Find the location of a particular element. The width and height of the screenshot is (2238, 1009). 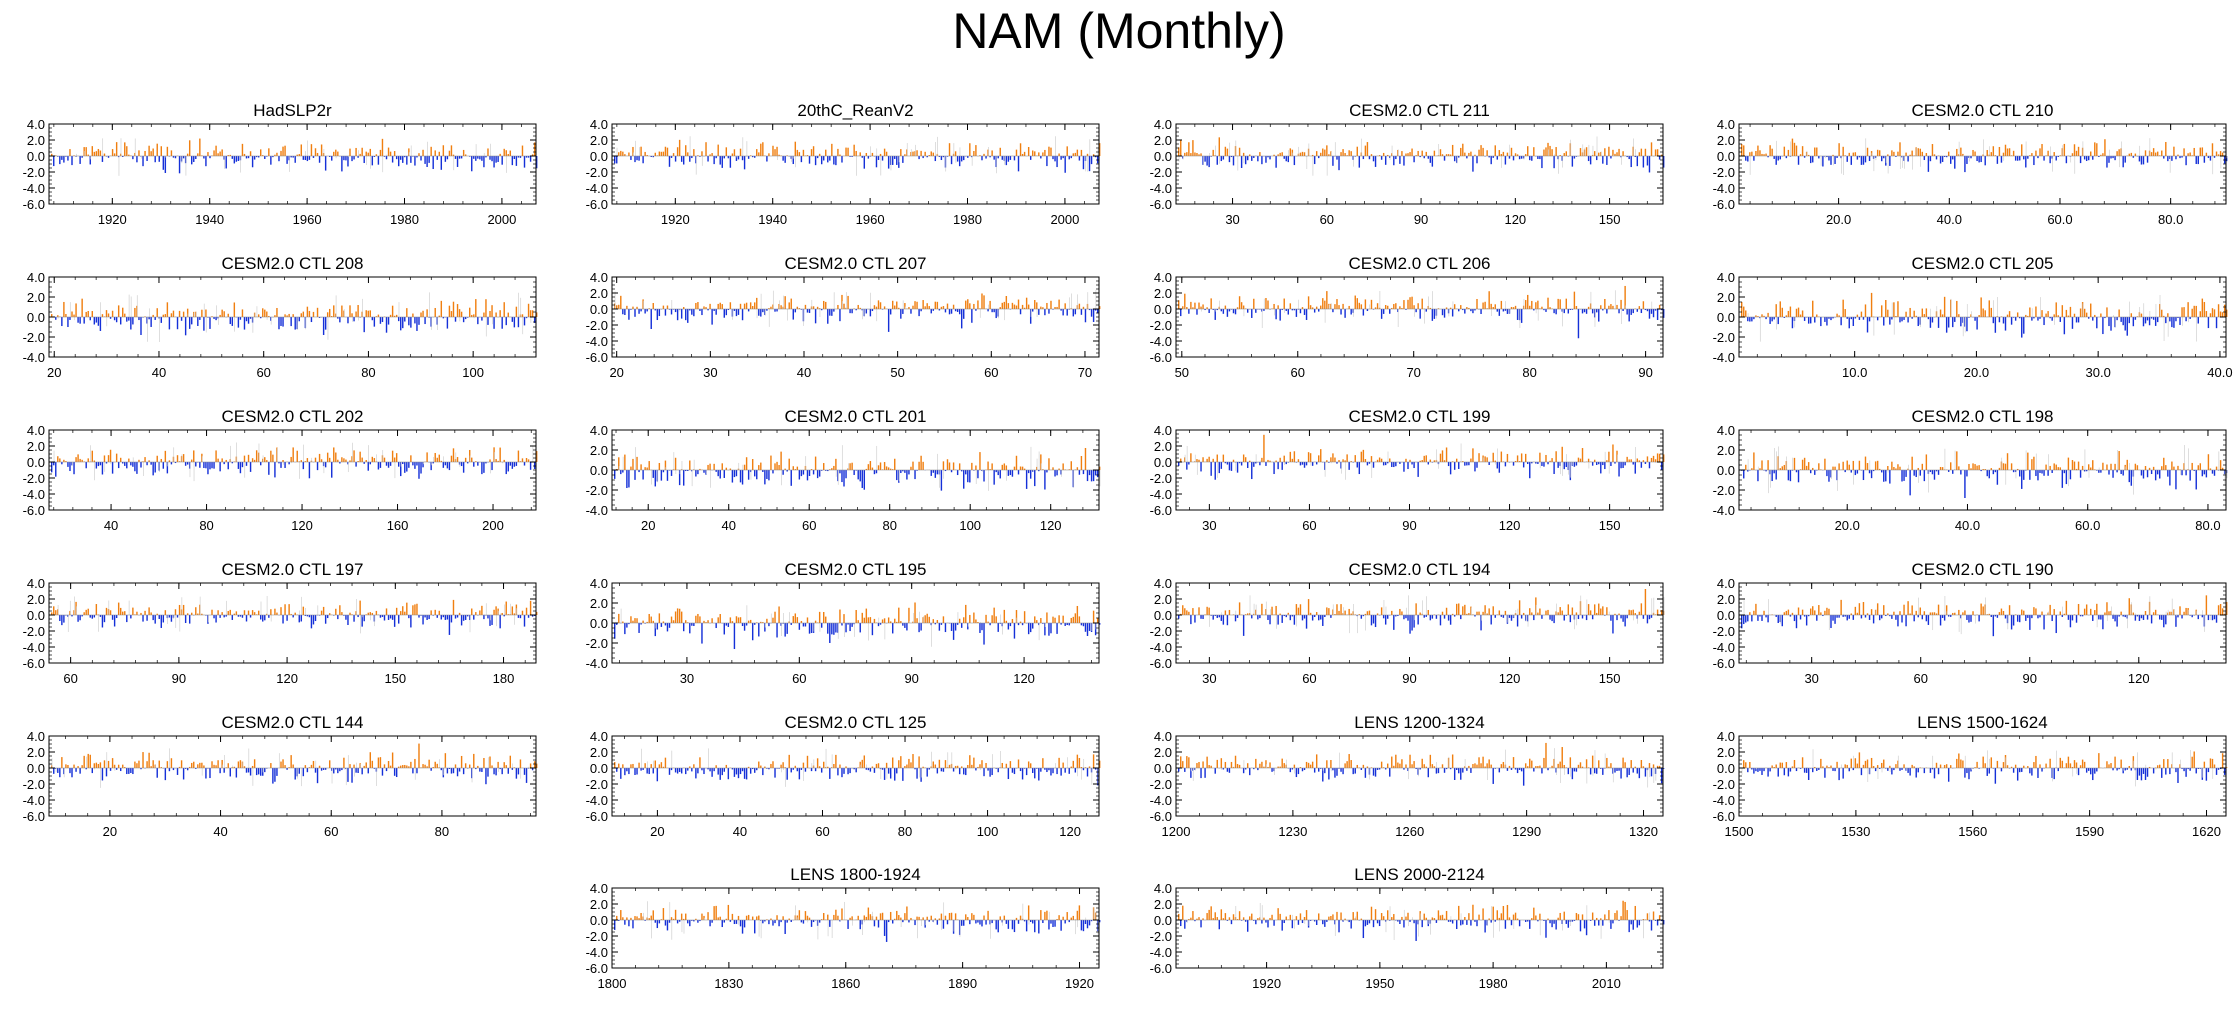

y-tick-label: 0.0 is located at coordinates (599, 470).